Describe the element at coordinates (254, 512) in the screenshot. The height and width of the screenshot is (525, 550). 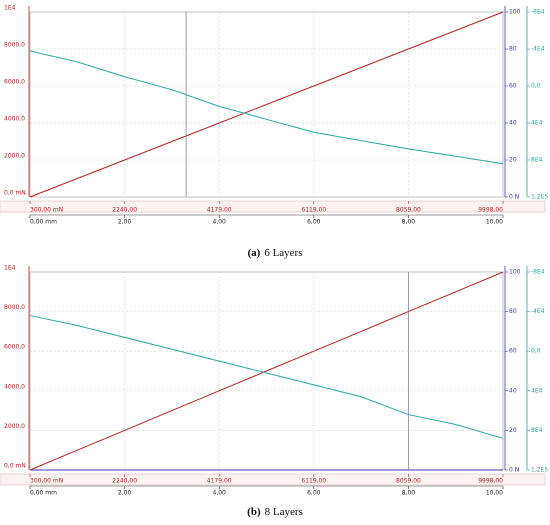
I see `caption-label: (b)` at that location.